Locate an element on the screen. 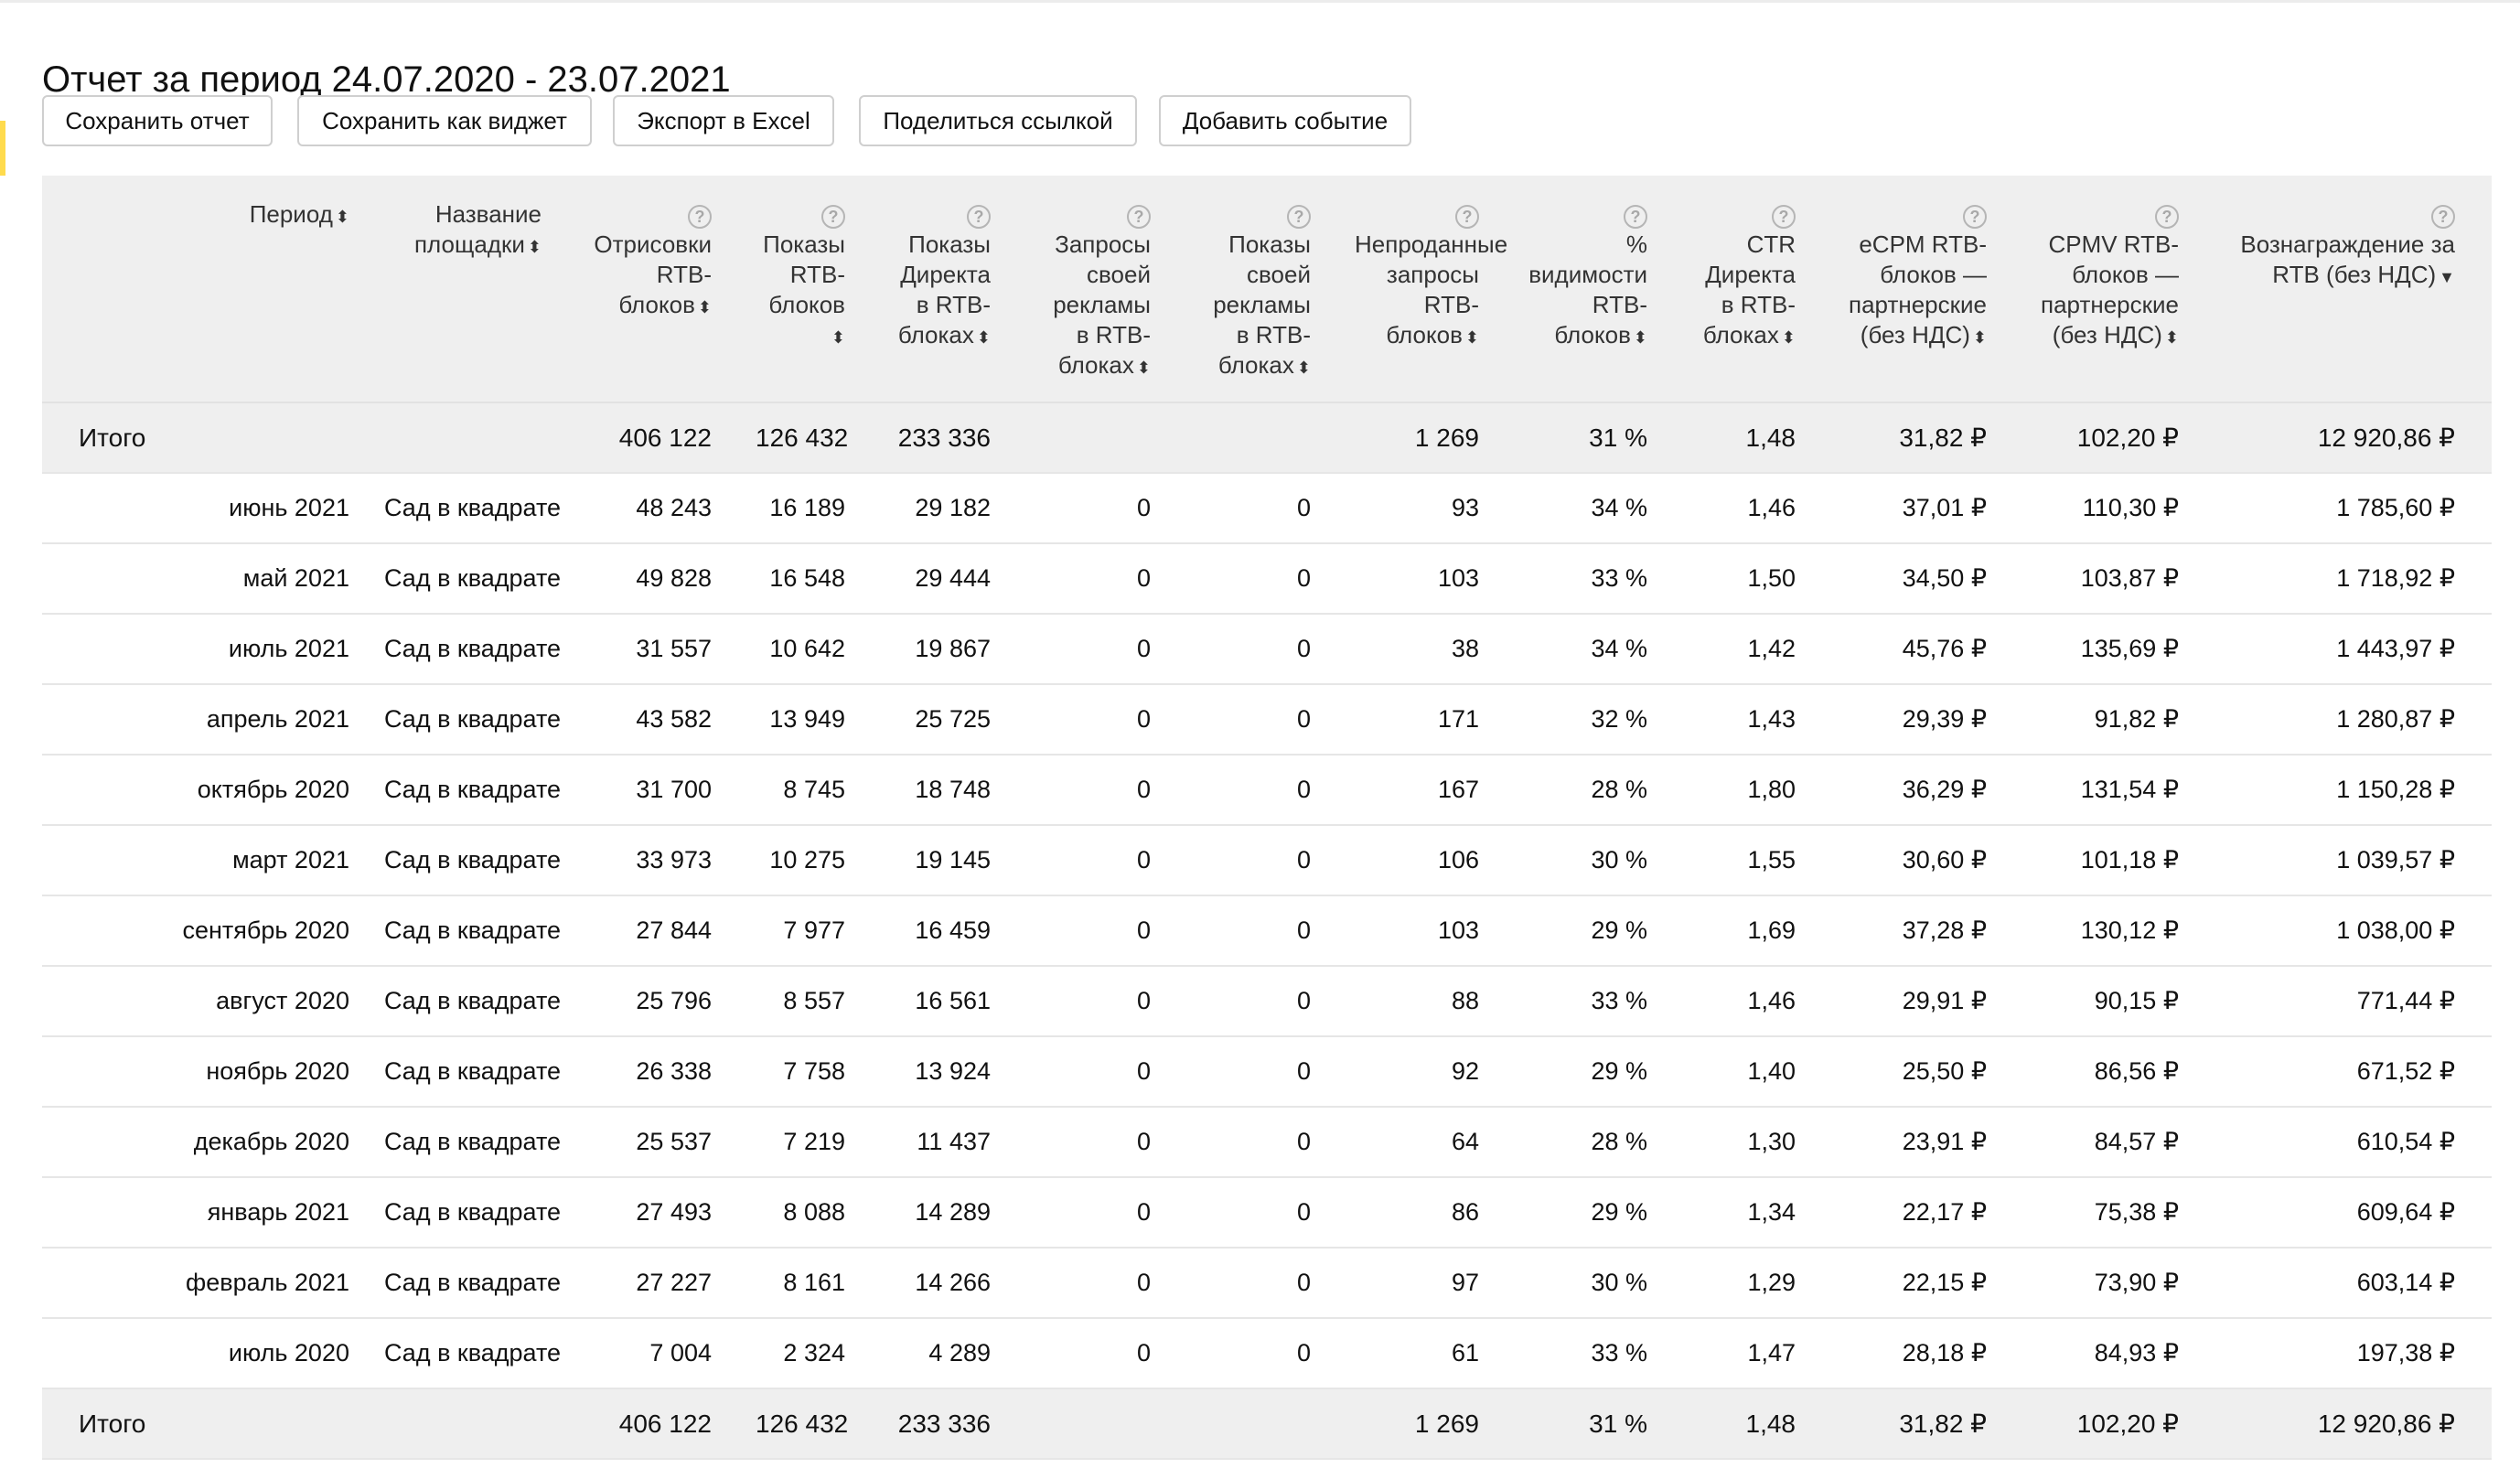 Image resolution: width=2520 pixels, height=1479 pixels. total-cell-cpmv: 102,20 ₽ is located at coordinates (2119, 1424).